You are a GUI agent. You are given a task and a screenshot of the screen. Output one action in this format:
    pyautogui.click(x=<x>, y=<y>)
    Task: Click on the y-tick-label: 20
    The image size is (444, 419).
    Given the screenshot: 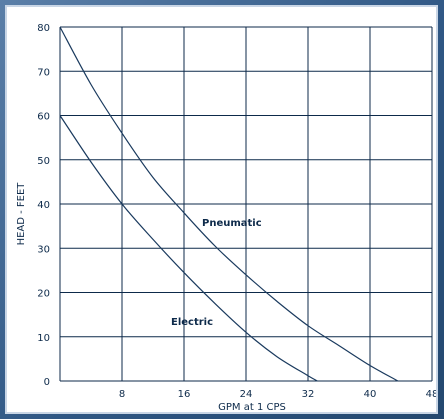 What is the action you would take?
    pyautogui.click(x=43, y=294)
    